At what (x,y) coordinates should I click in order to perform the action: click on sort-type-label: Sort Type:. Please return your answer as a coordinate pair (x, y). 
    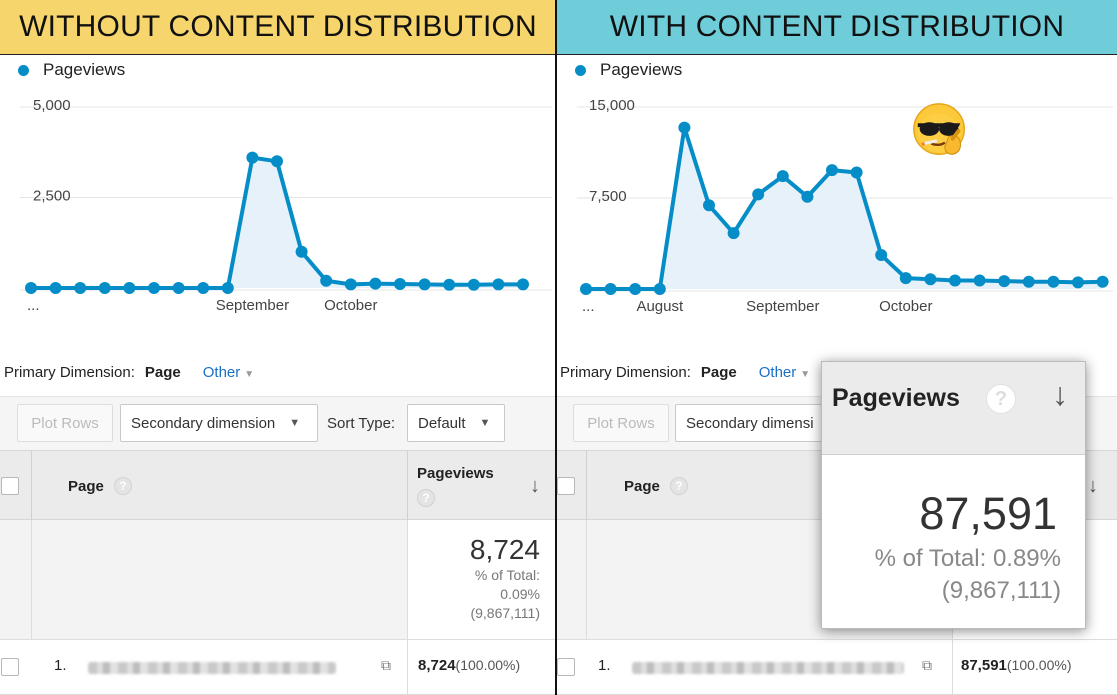
    Looking at the image, I should click on (361, 423).